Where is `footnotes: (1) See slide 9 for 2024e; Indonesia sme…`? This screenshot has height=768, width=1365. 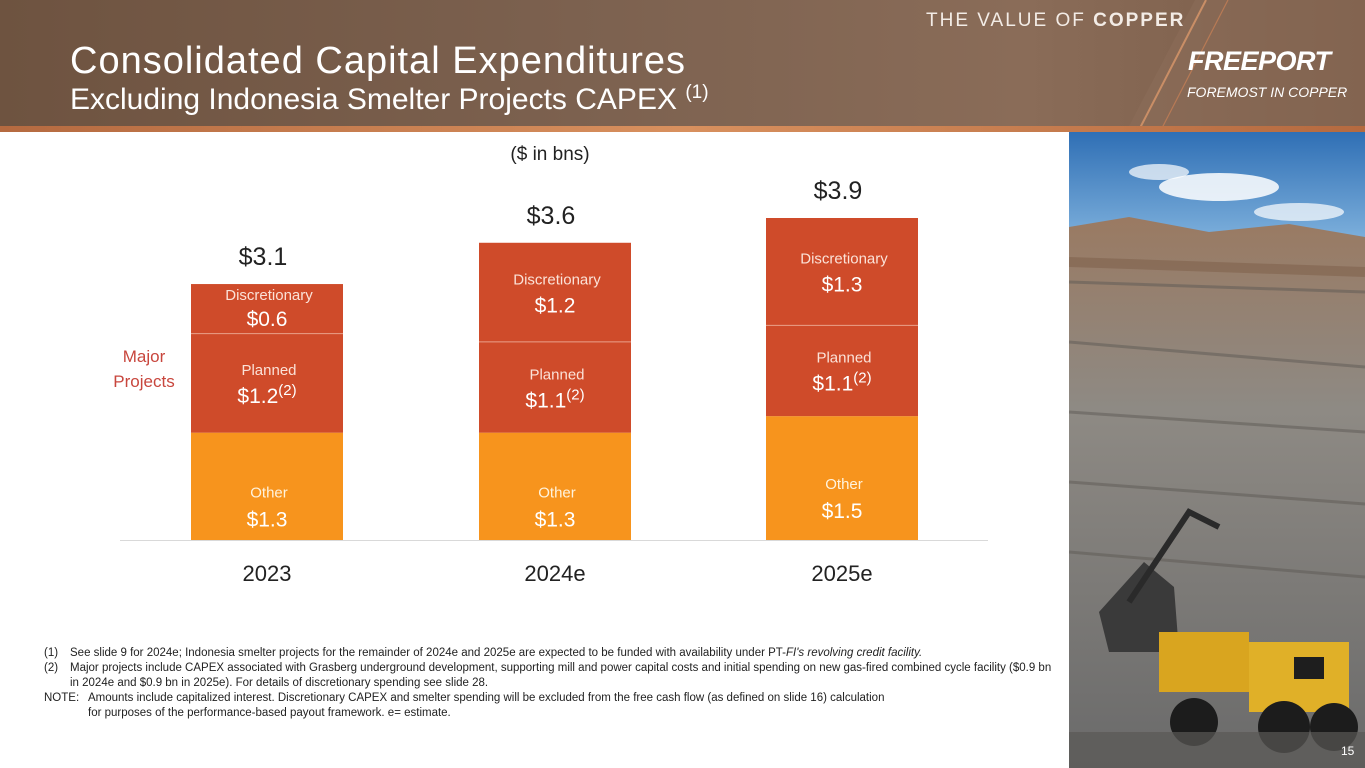
footnotes: (1) See slide 9 for 2024e; Indonesia sme… is located at coordinates (549, 683).